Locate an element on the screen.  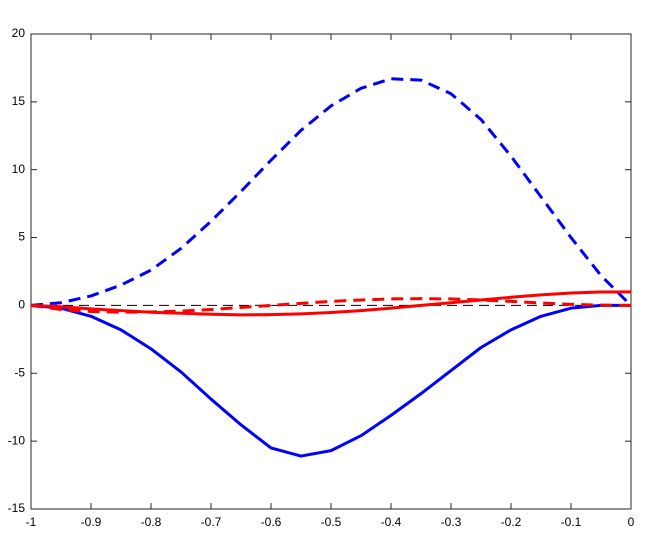
y-tick-label: 5 is located at coordinates (21, 237).